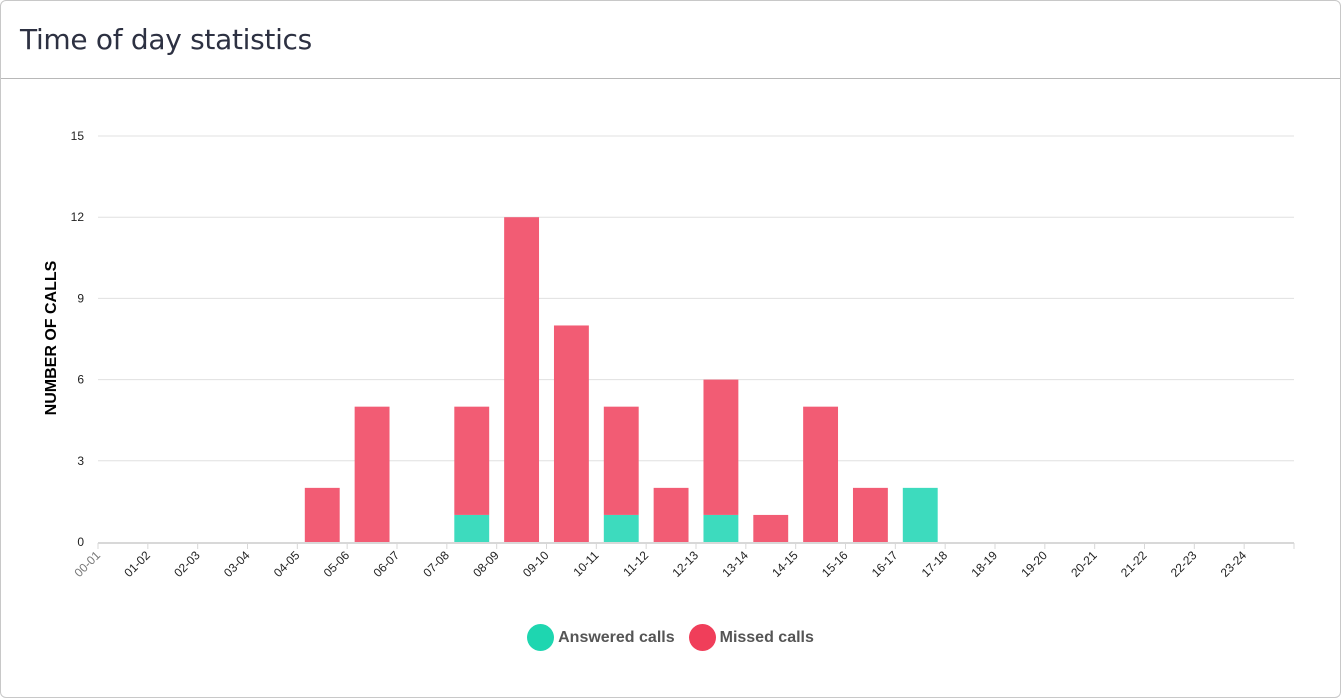  Describe the element at coordinates (635, 563) in the screenshot. I see `x-tick-label: 11-12` at that location.